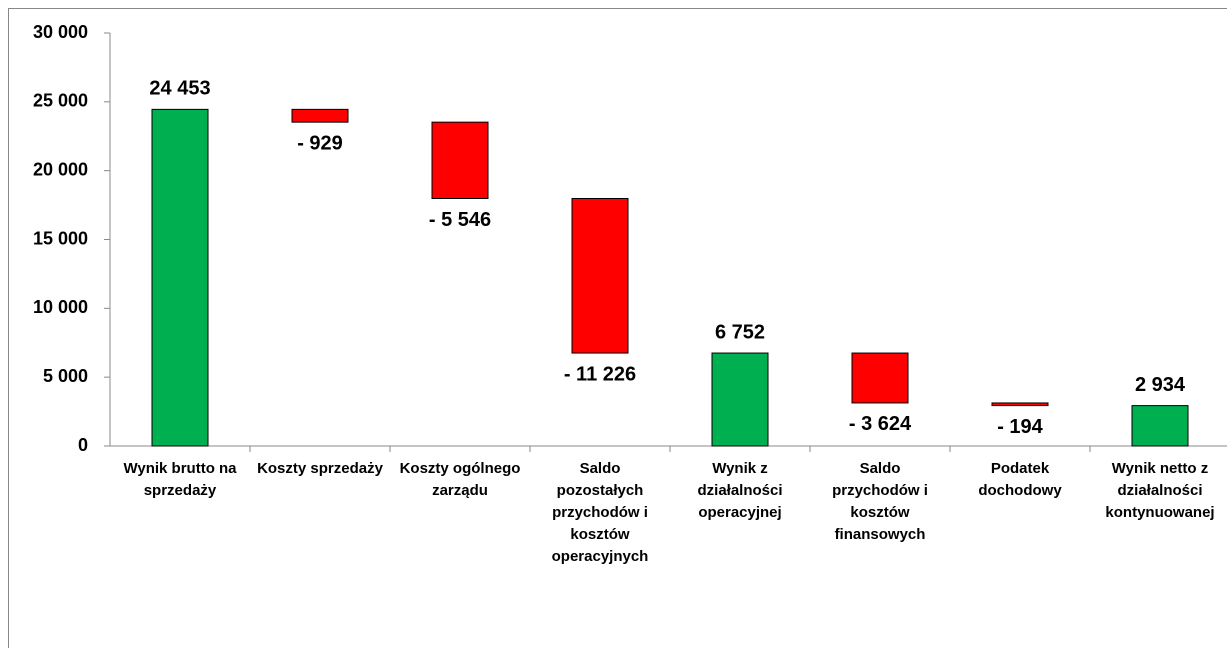 The width and height of the screenshot is (1227, 648). What do you see at coordinates (1020, 427) in the screenshot?
I see `value-label: - 194` at bounding box center [1020, 427].